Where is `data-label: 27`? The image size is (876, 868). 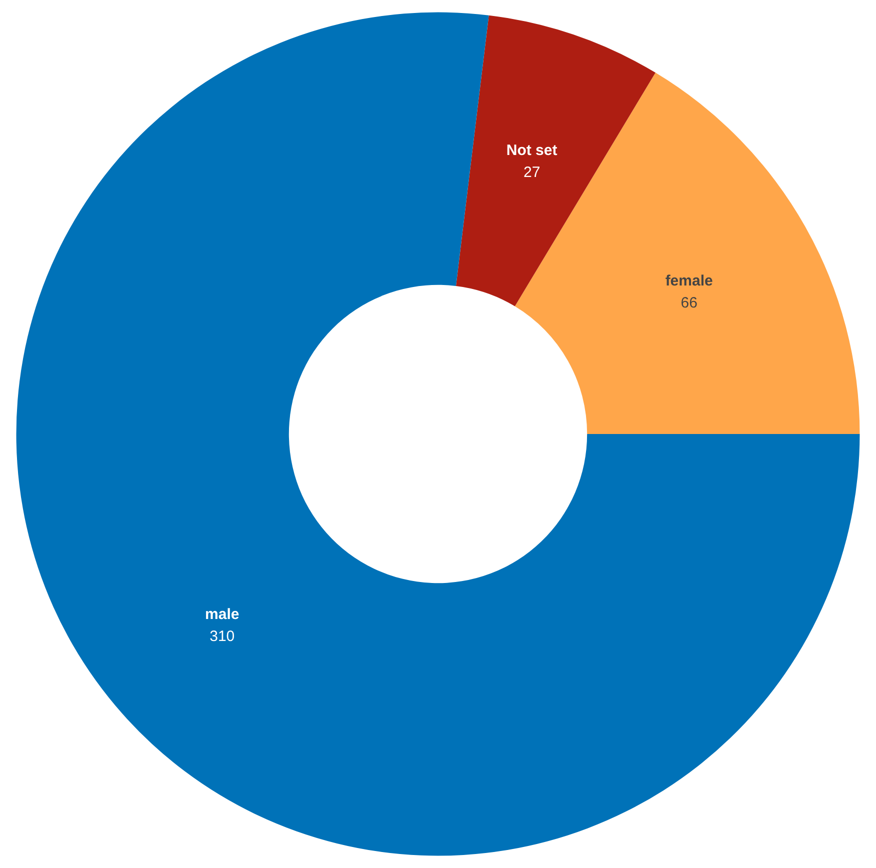 data-label: 27 is located at coordinates (531, 172).